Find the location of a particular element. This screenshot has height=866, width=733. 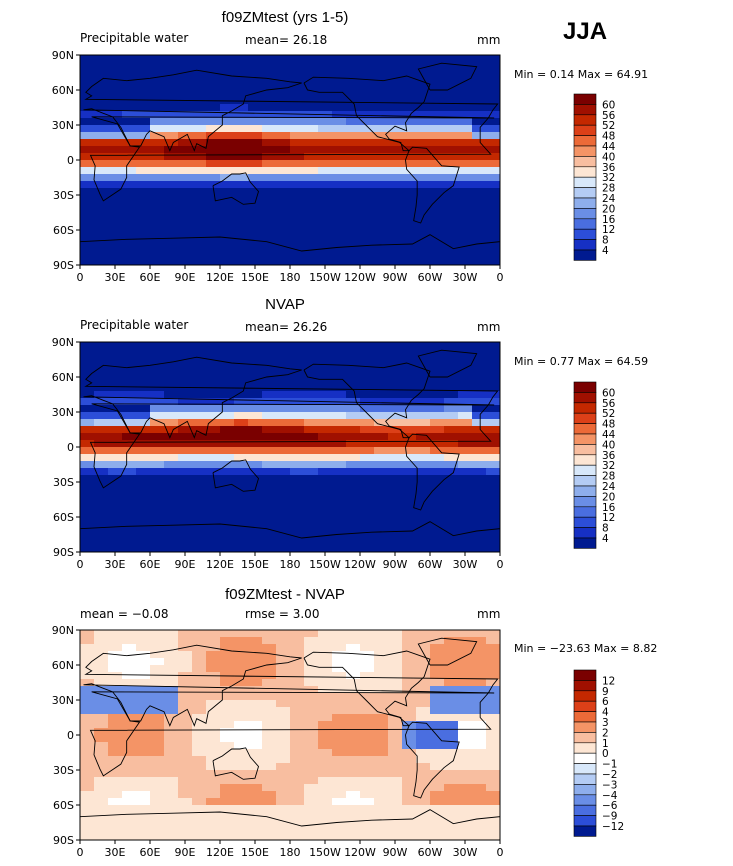

colorbar-label: 28 is located at coordinates (608, 477).